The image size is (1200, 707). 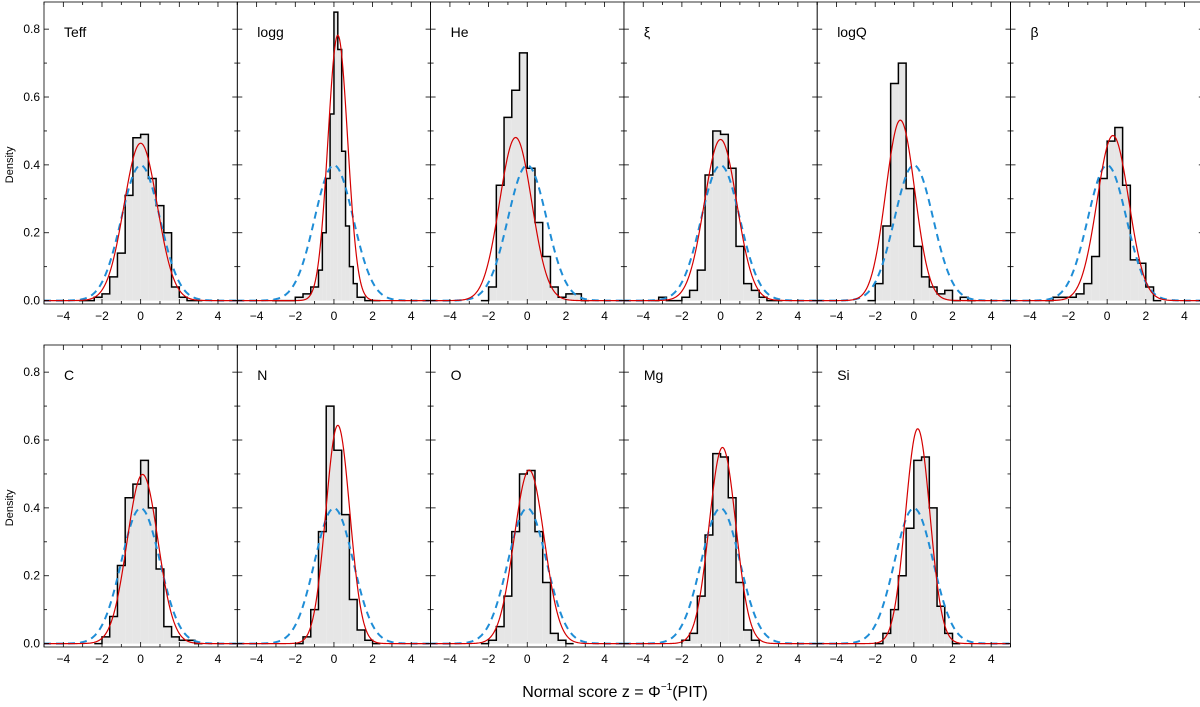 What do you see at coordinates (527, 316) in the screenshot?
I see `panel-he-x-tick-label: 0` at bounding box center [527, 316].